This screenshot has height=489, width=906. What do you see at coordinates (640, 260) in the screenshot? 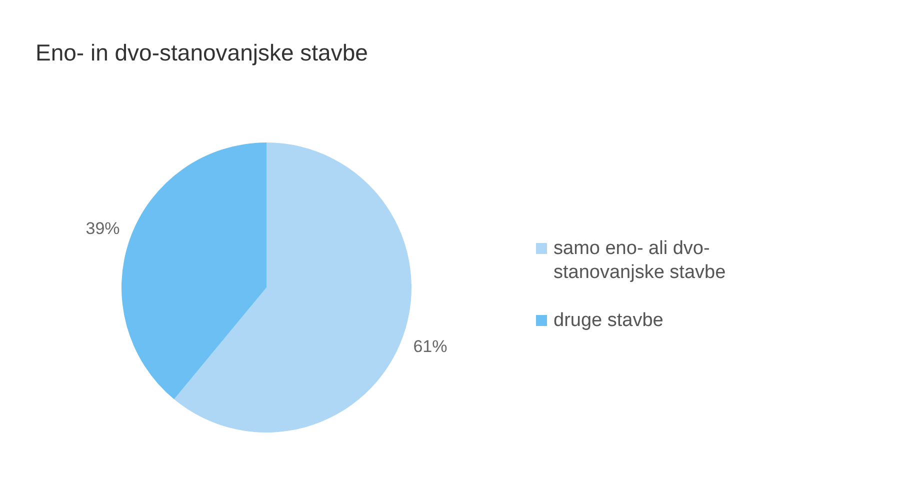
I see `legend-label: samo eno- ali dvo-stanovanjske stavbe` at bounding box center [640, 260].